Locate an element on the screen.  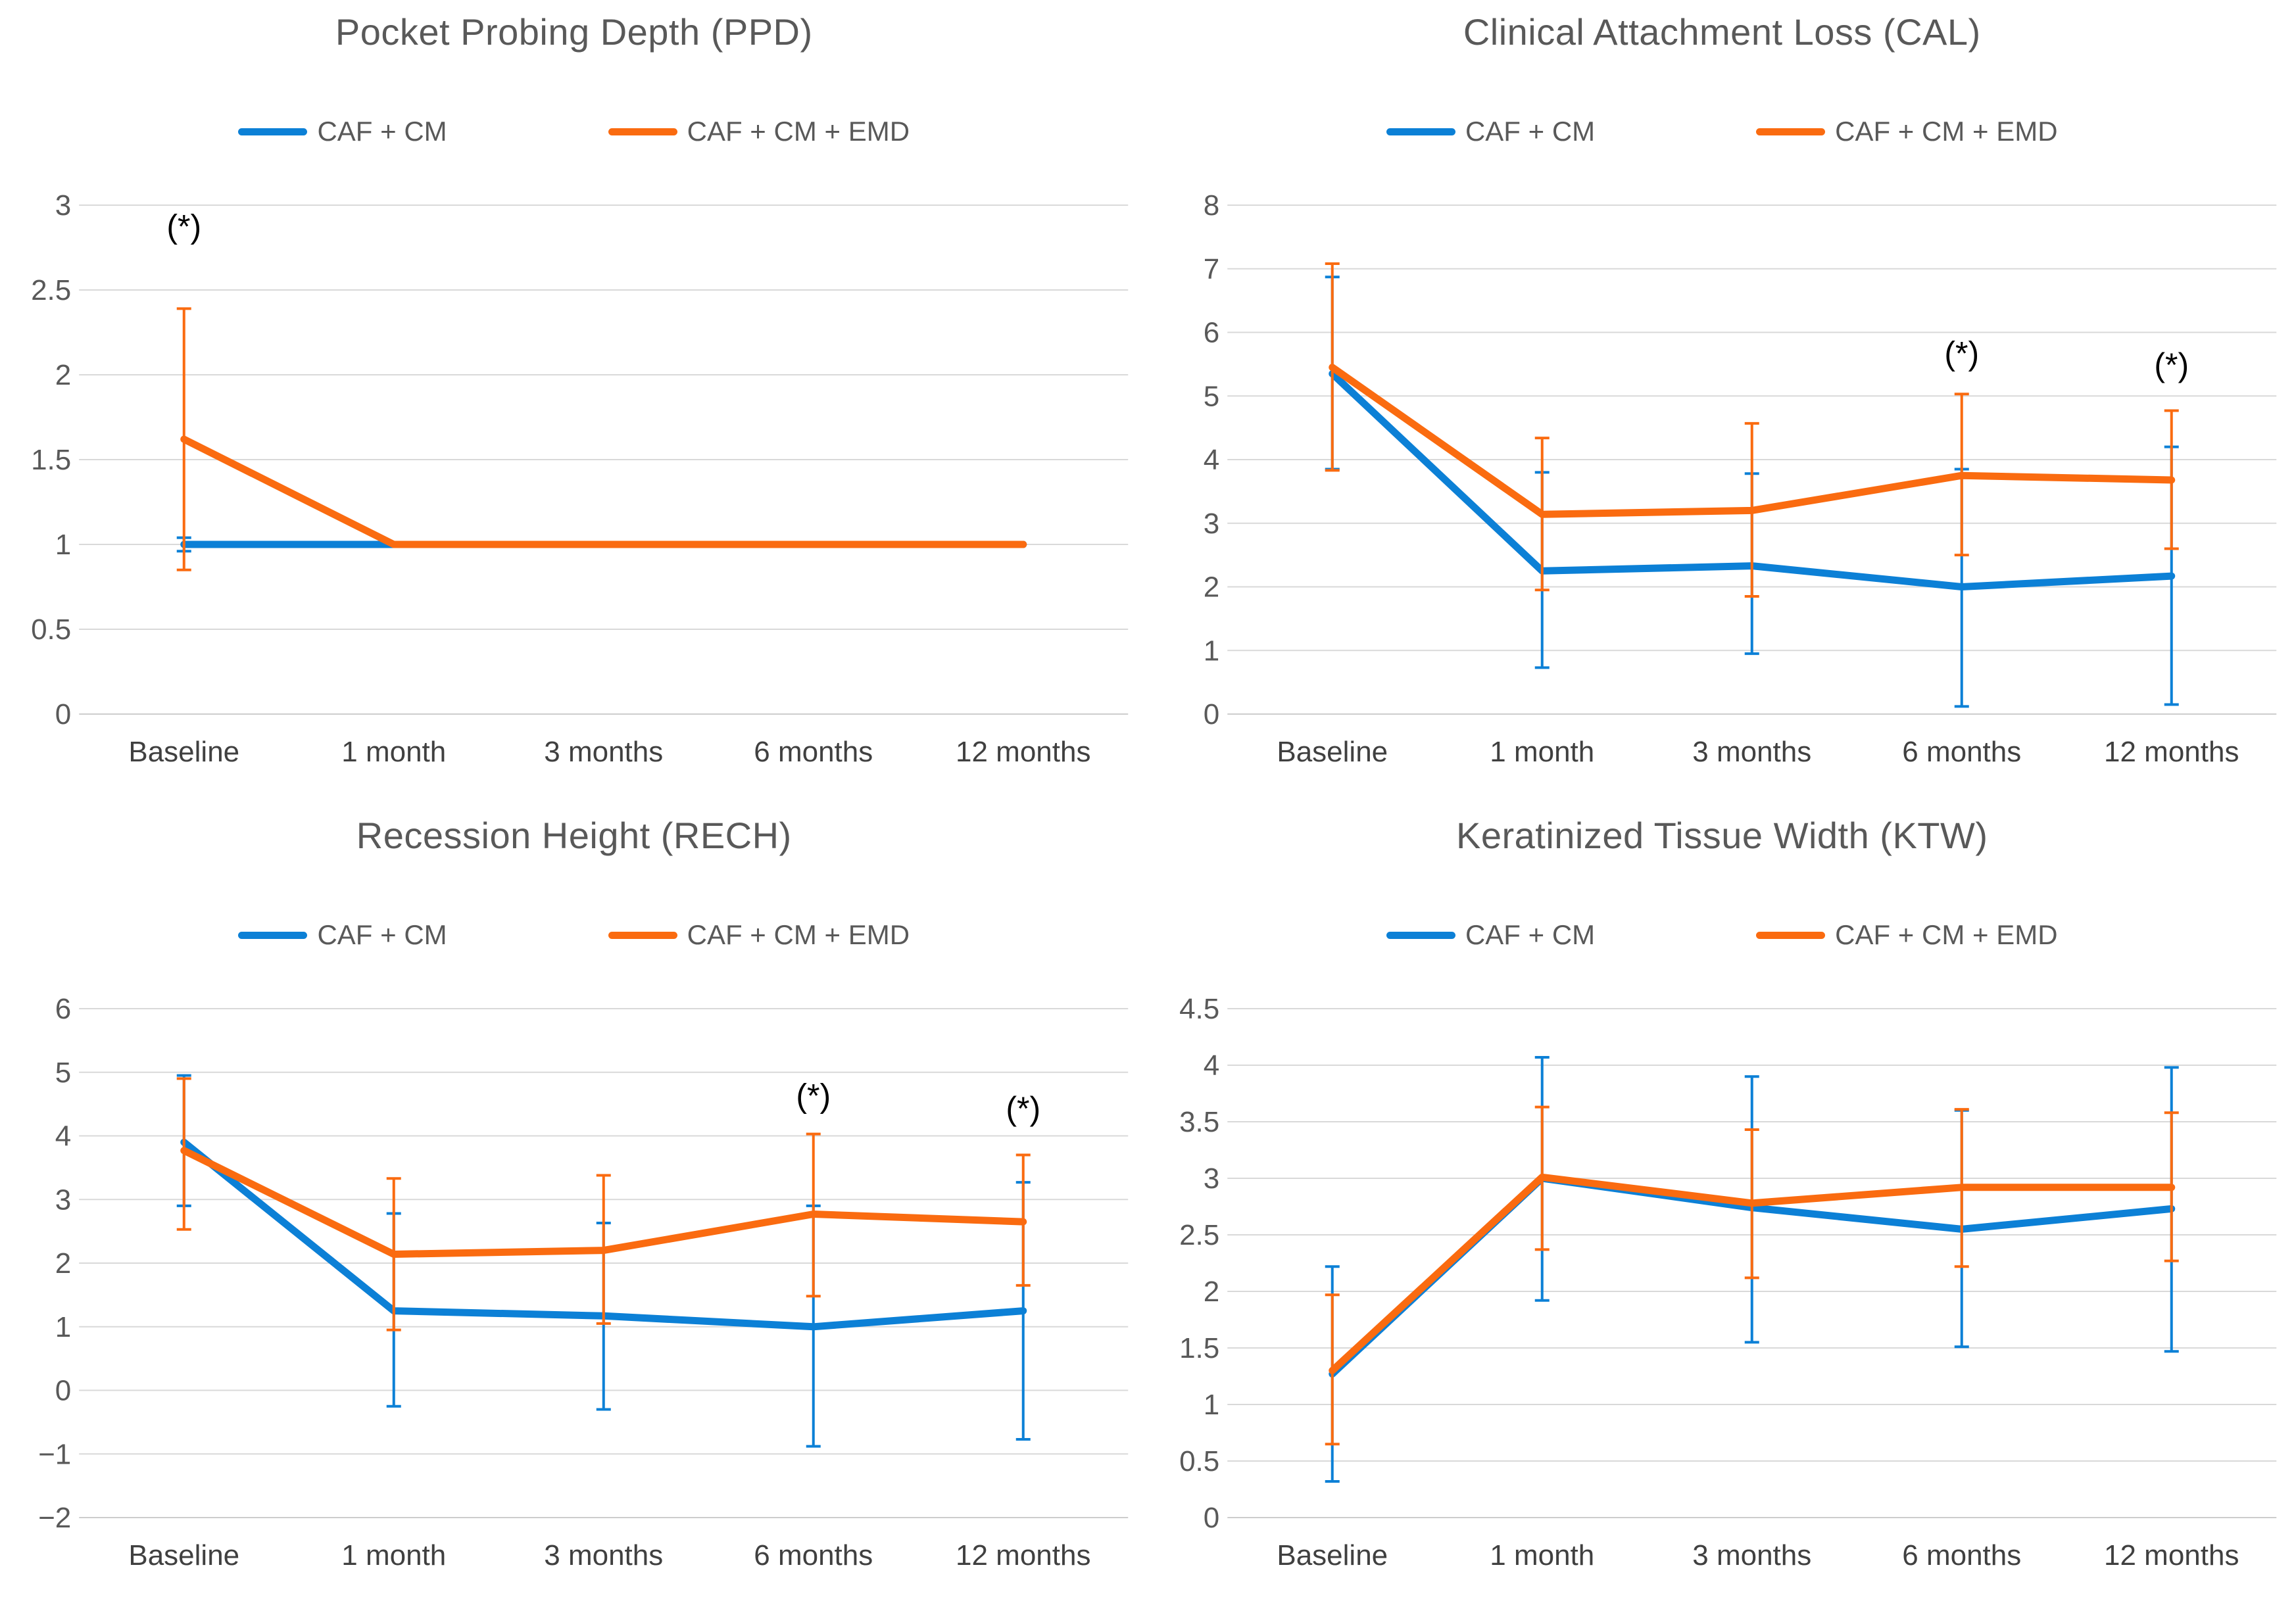
y-tick-label: −1 is located at coordinates (54, 1454).